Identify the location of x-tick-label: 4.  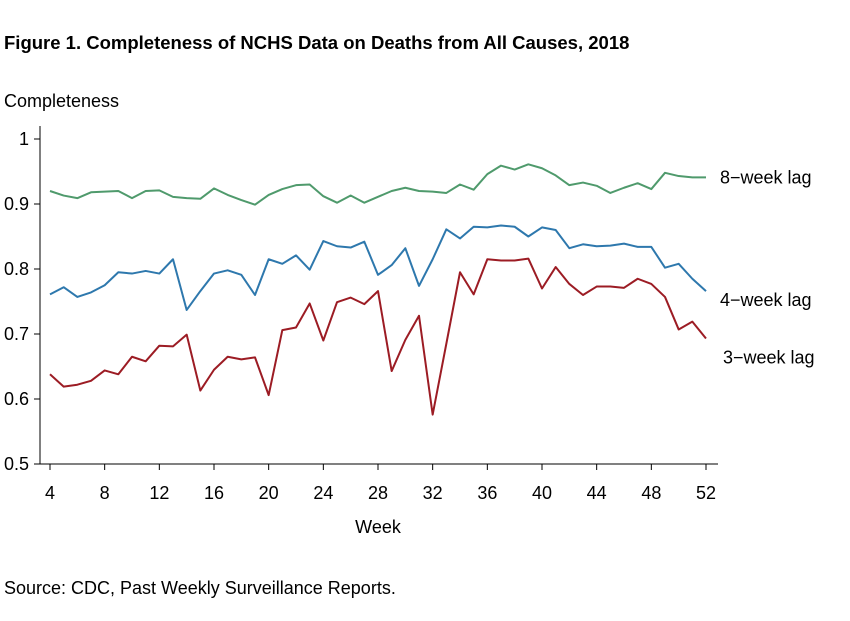
(50, 493).